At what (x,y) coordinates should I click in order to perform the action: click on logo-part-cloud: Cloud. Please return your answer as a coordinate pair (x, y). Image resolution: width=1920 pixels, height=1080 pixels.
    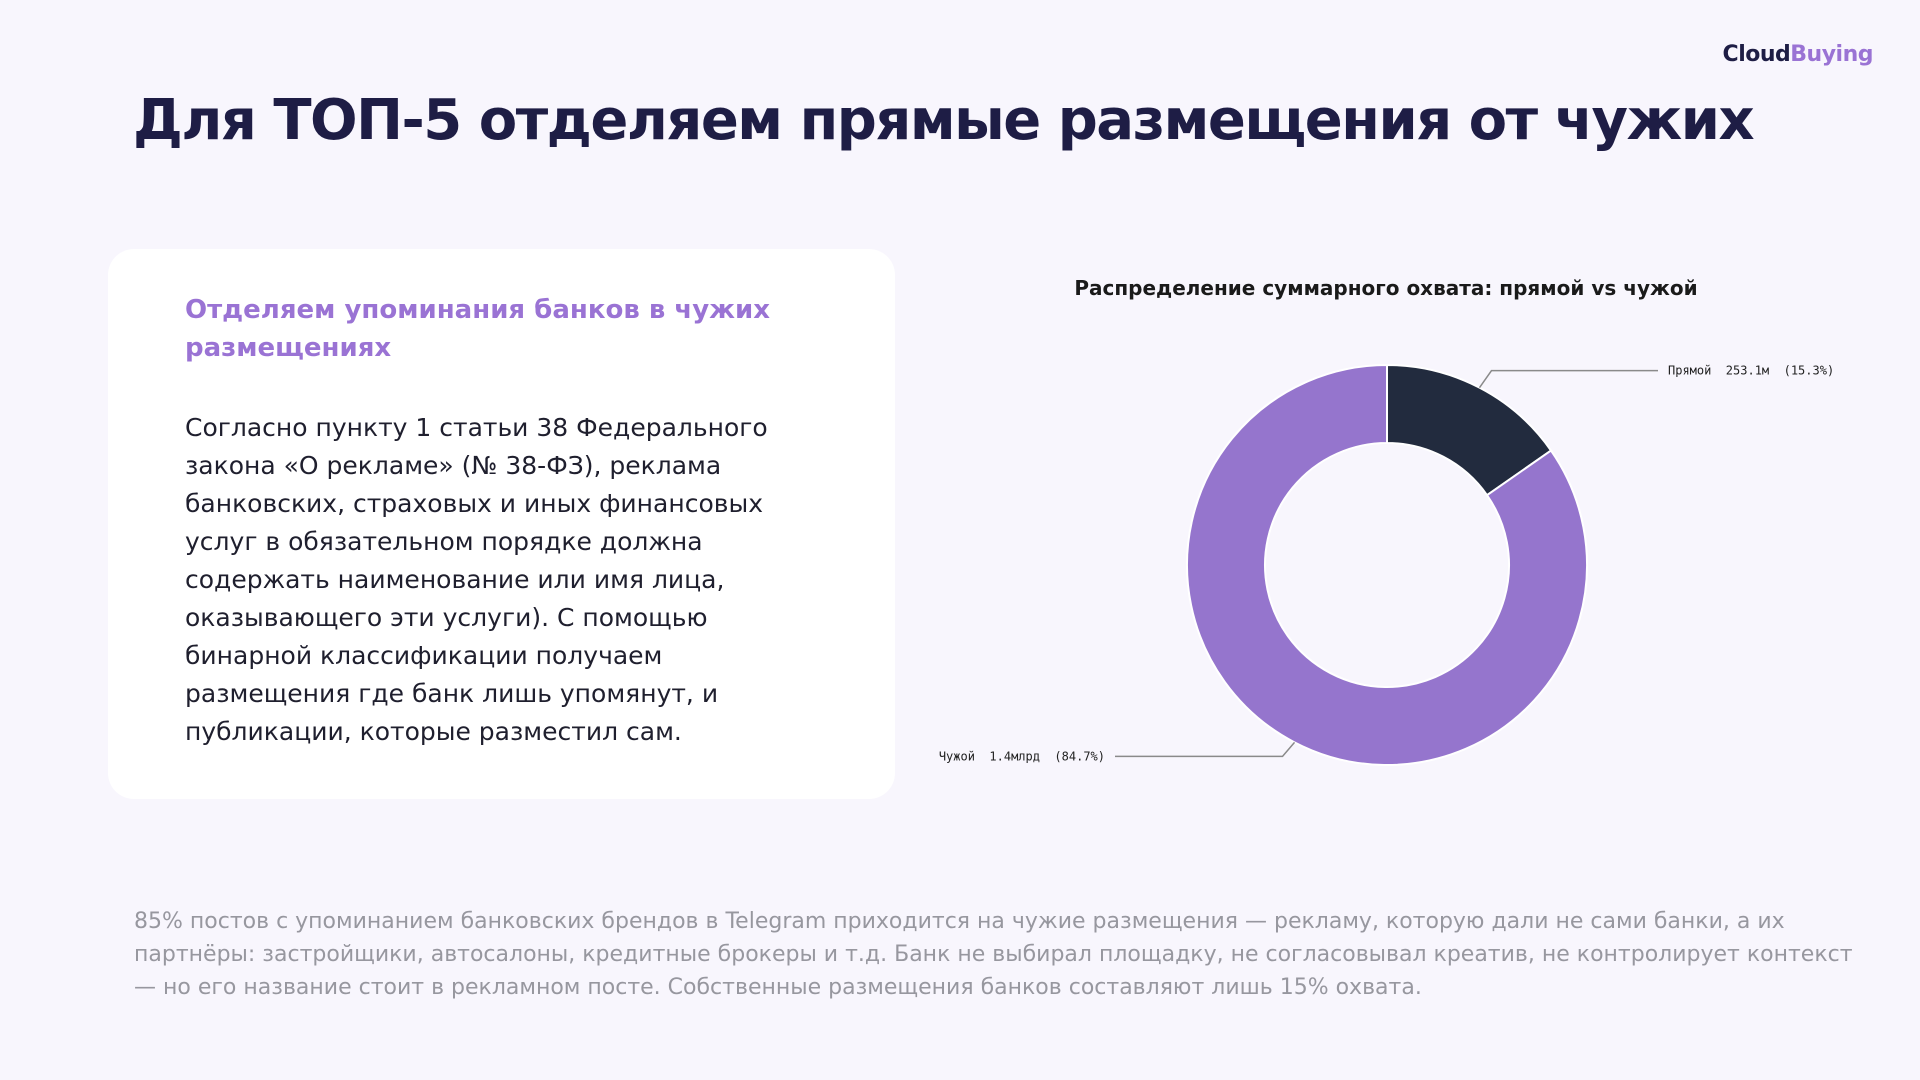
    Looking at the image, I should click on (1756, 54).